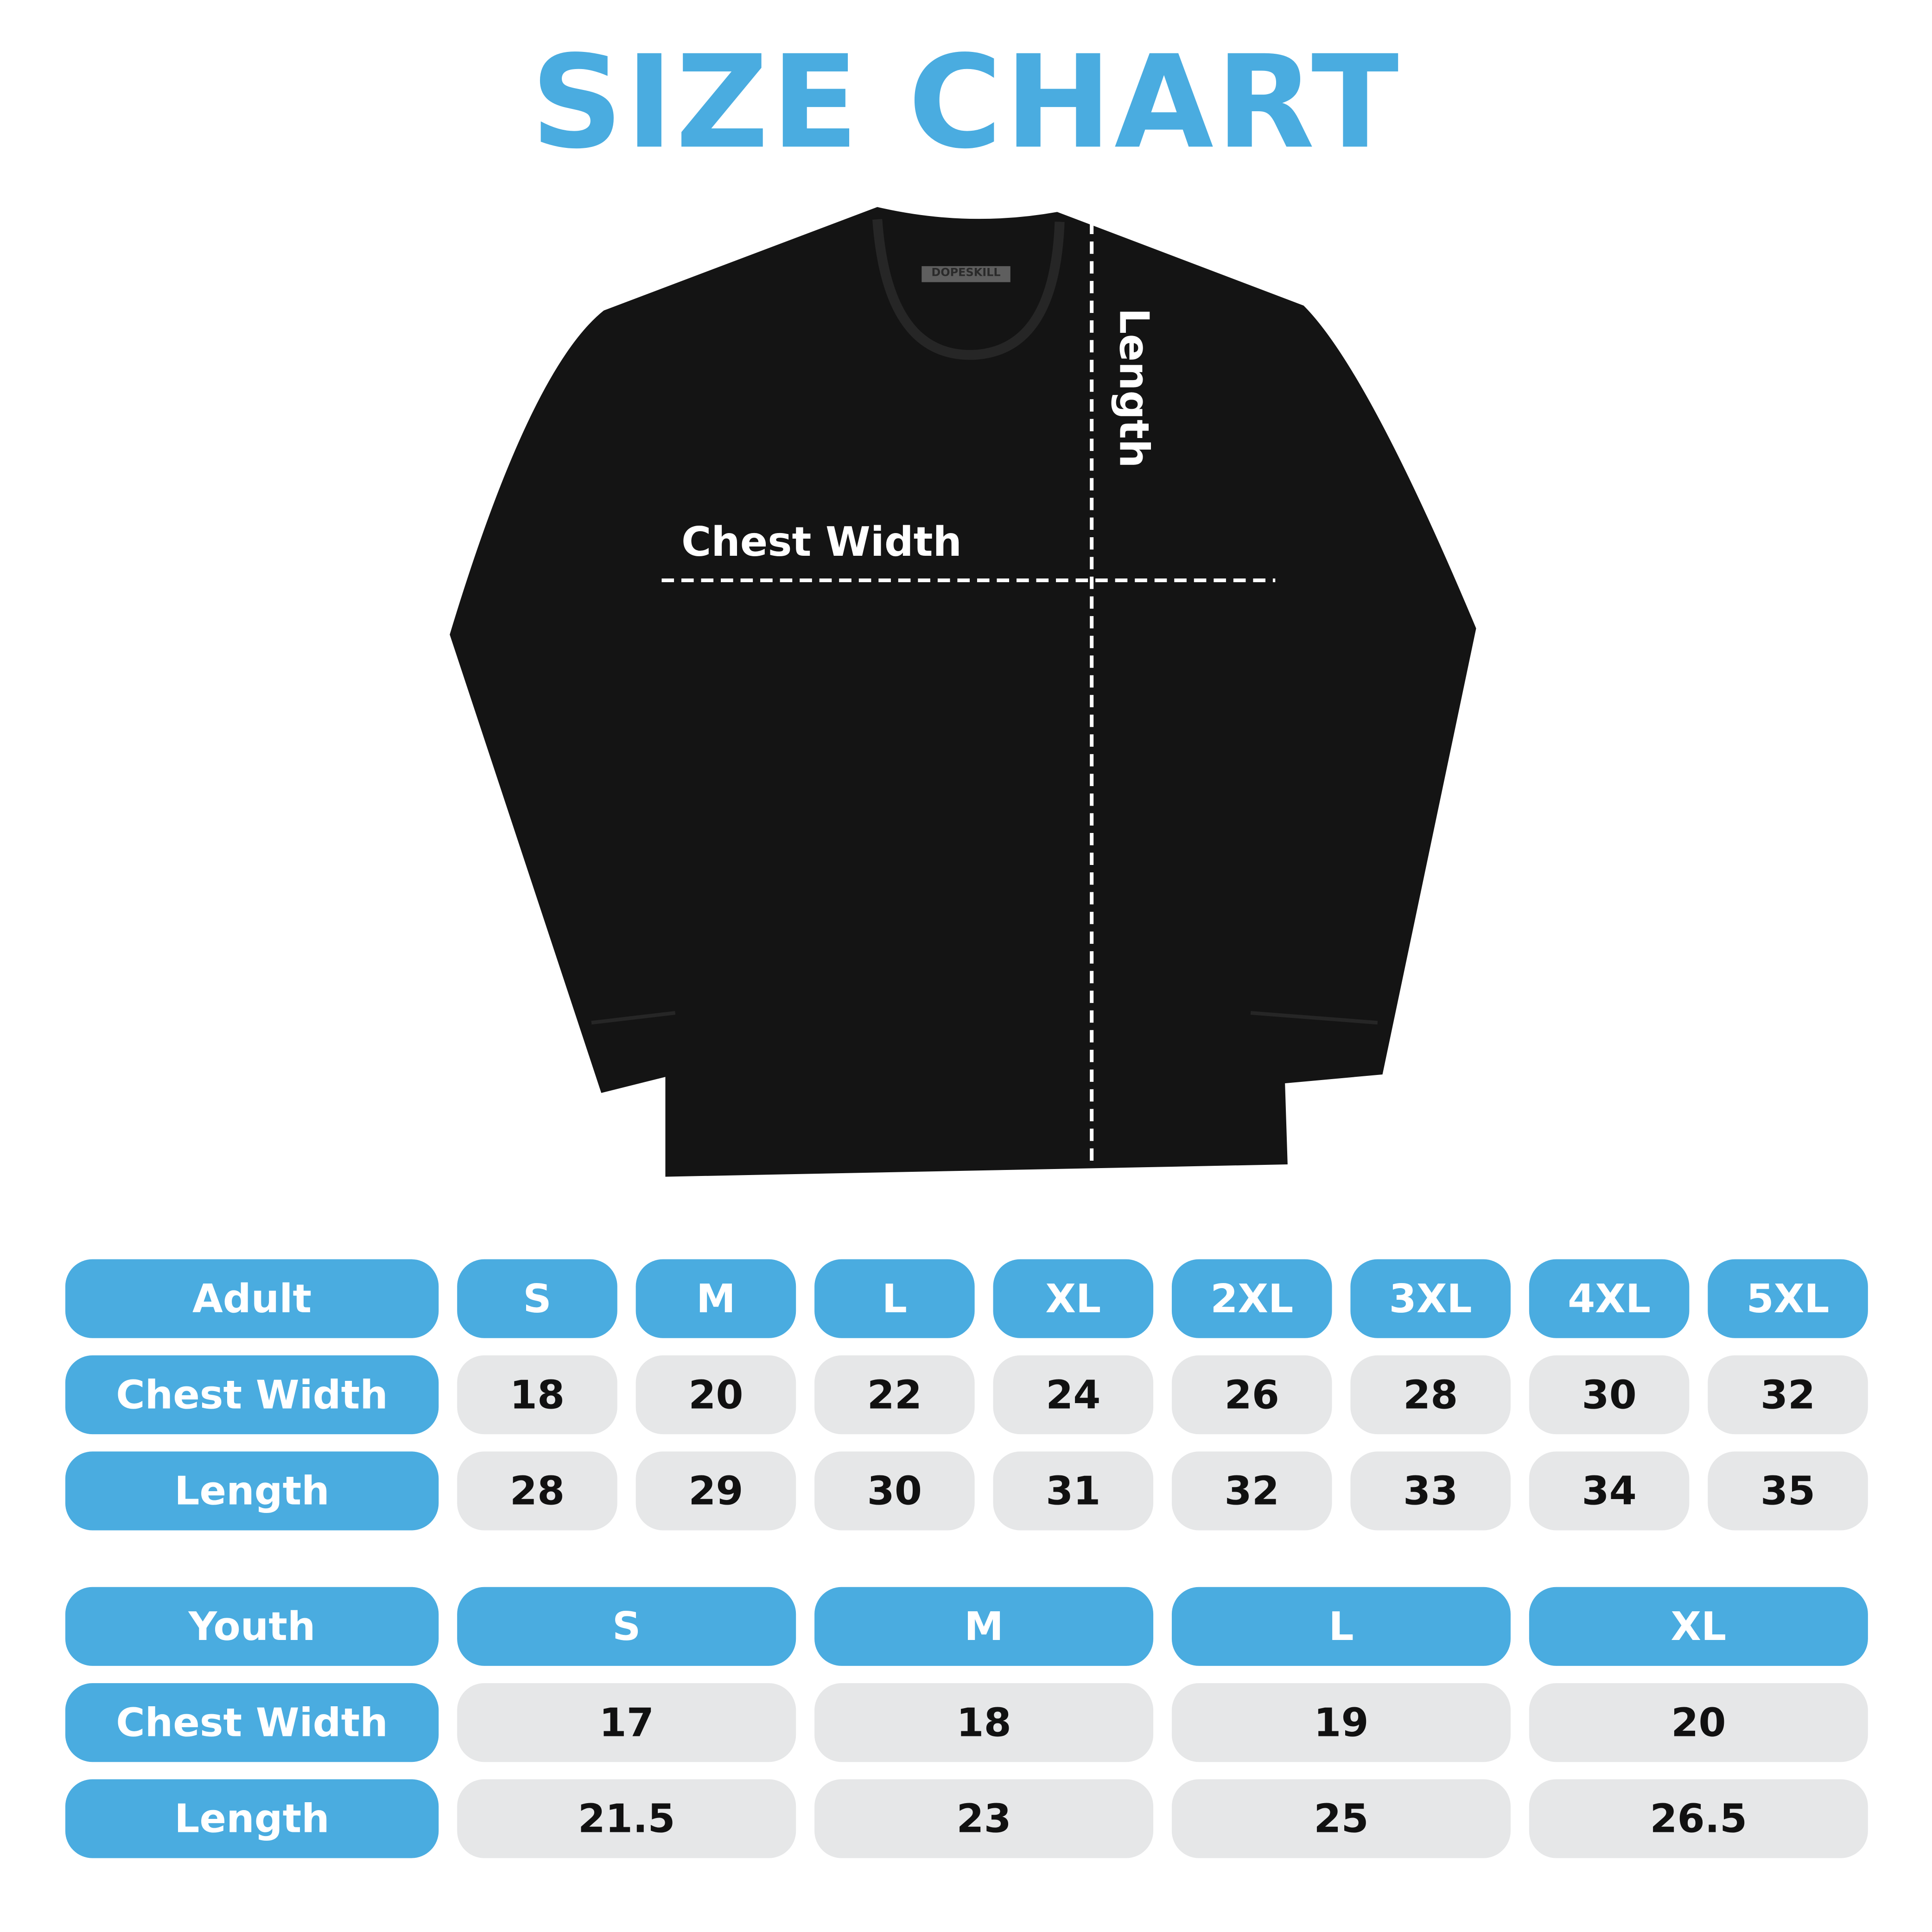 This screenshot has height=1932, width=1932. Describe the element at coordinates (968, 289) in the screenshot. I see `shirt-collar` at that location.